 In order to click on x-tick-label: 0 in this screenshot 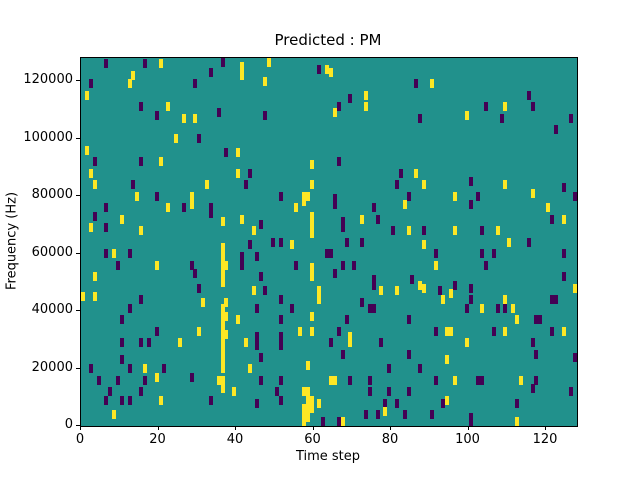, I will do `click(80, 439)`.